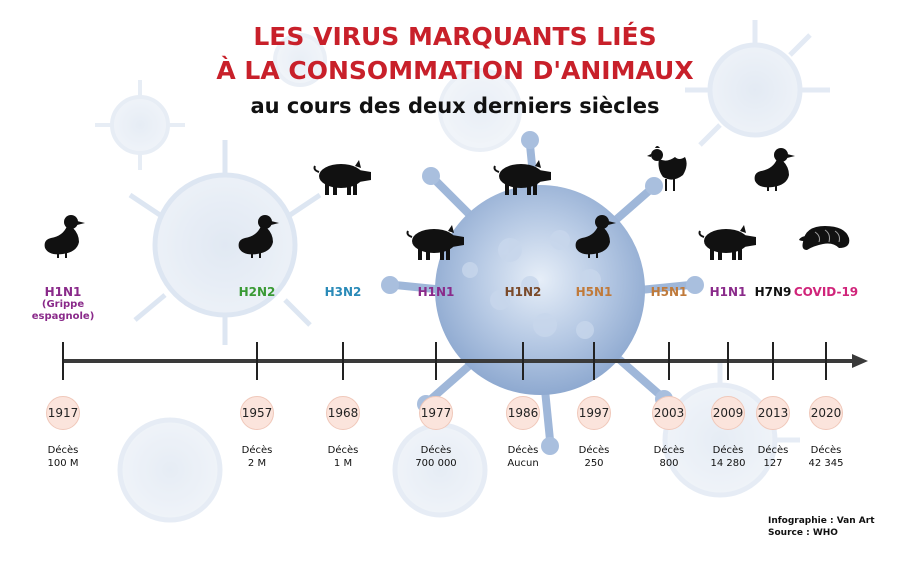  What do you see at coordinates (594, 457) in the screenshot?
I see `deaths-info: Décès 250` at bounding box center [594, 457].